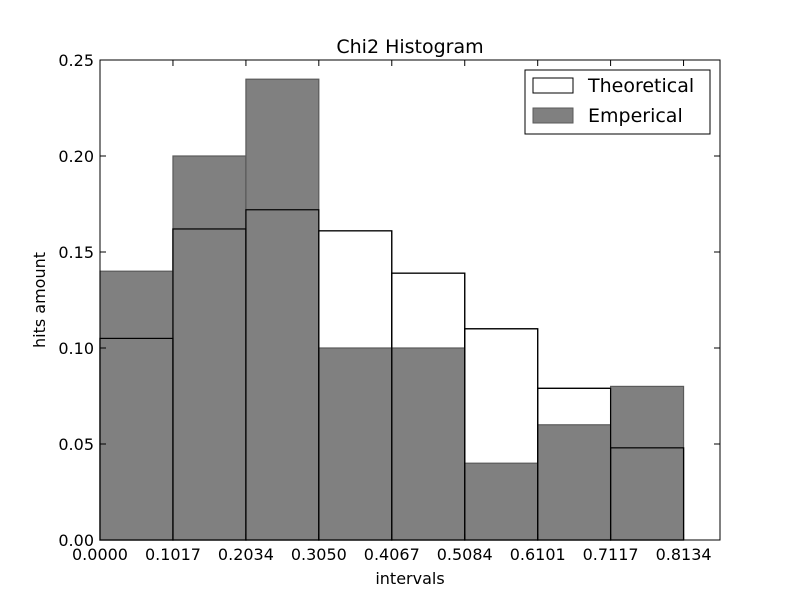 The width and height of the screenshot is (800, 600). What do you see at coordinates (553, 115) in the screenshot?
I see `legend-swatch-emperical` at bounding box center [553, 115].